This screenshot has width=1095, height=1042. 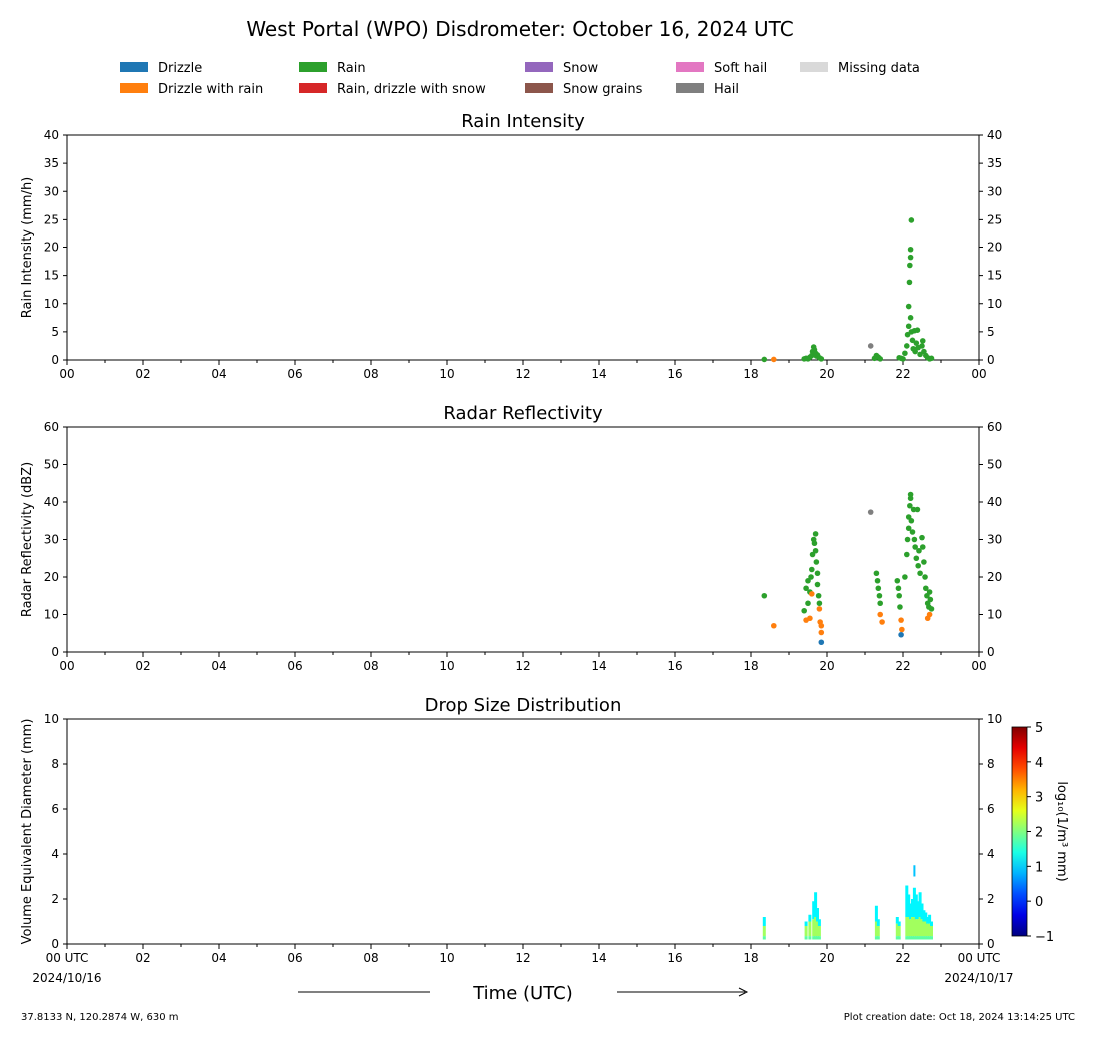 What do you see at coordinates (870, 346) in the screenshot?
I see `series-hail` at bounding box center [870, 346].